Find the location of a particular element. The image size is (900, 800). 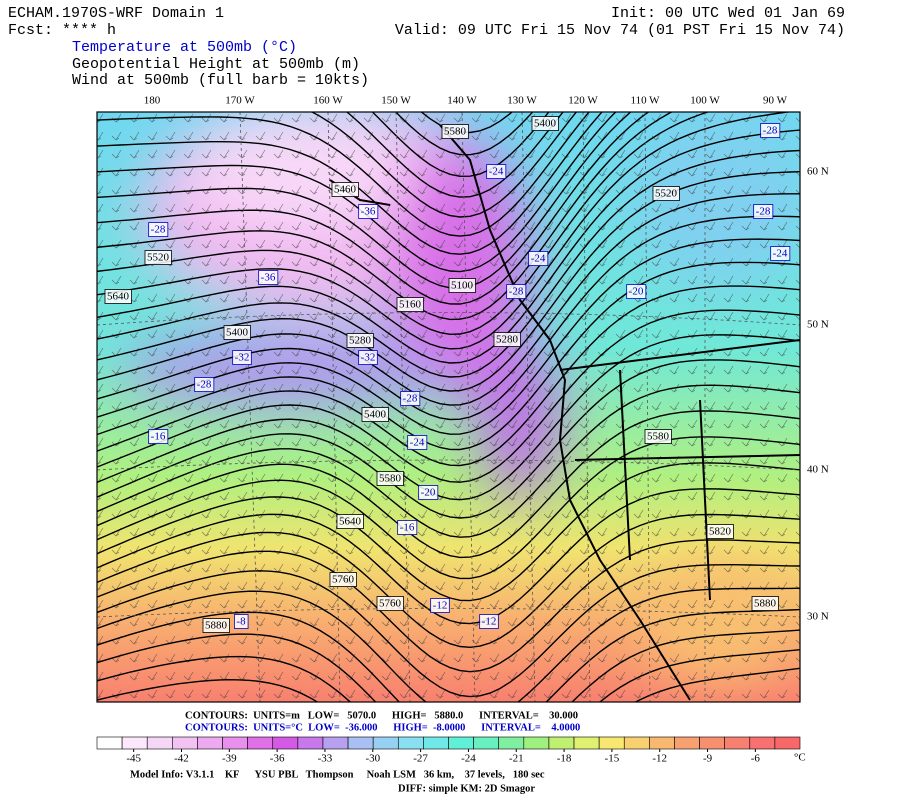

height-label-text: 5760 is located at coordinates (343, 580).